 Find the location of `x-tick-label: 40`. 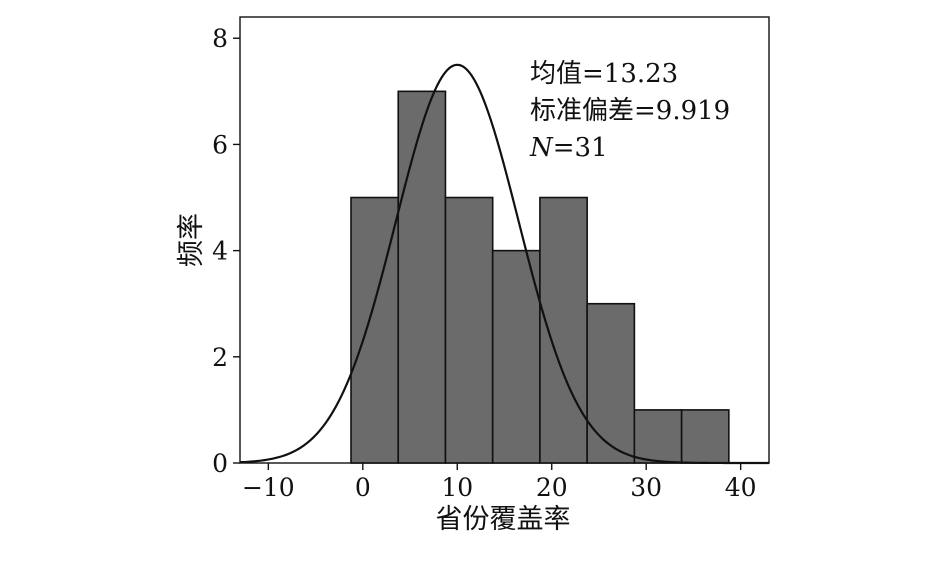

x-tick-label: 40 is located at coordinates (741, 487).